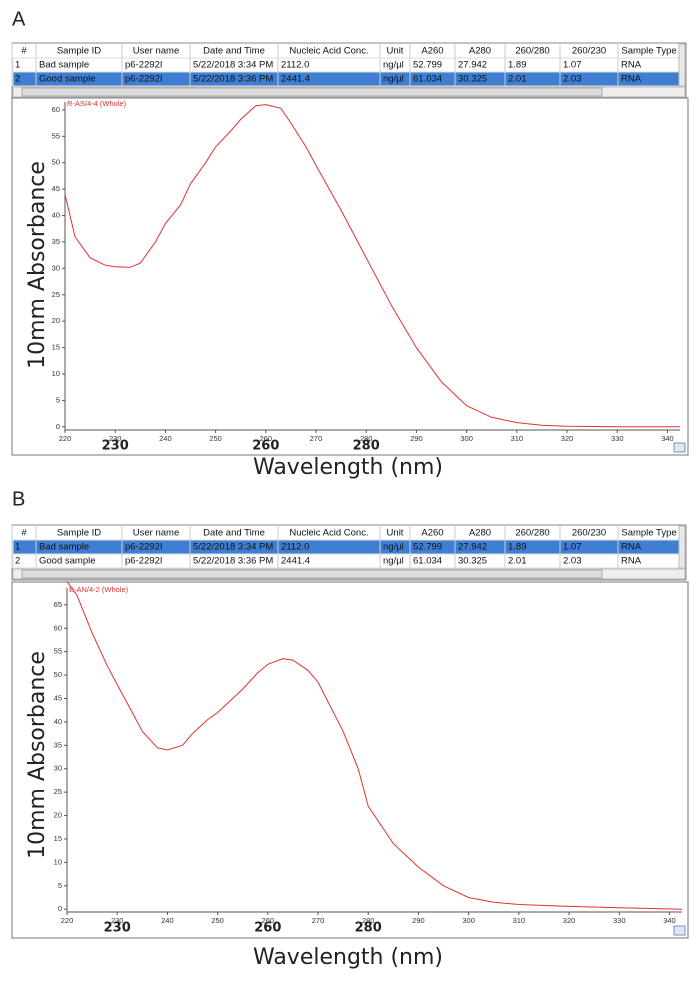 The width and height of the screenshot is (700, 986). What do you see at coordinates (144, 547) in the screenshot?
I see `table-cell: p6-2292I` at bounding box center [144, 547].